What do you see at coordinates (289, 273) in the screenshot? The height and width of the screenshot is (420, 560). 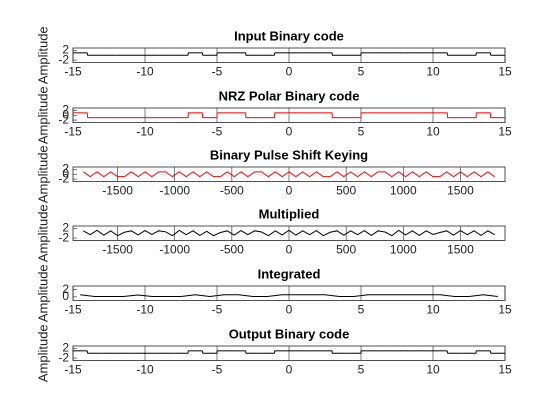 I see `subplot-title: Integrated` at bounding box center [289, 273].